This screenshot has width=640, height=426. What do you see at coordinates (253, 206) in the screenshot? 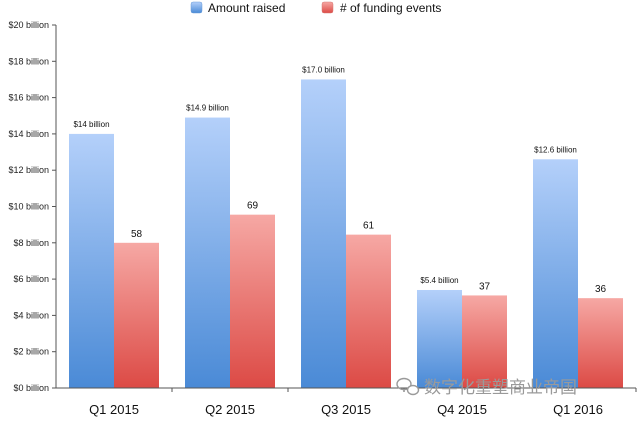
I see `data-label-funding-events: 69` at bounding box center [253, 206].